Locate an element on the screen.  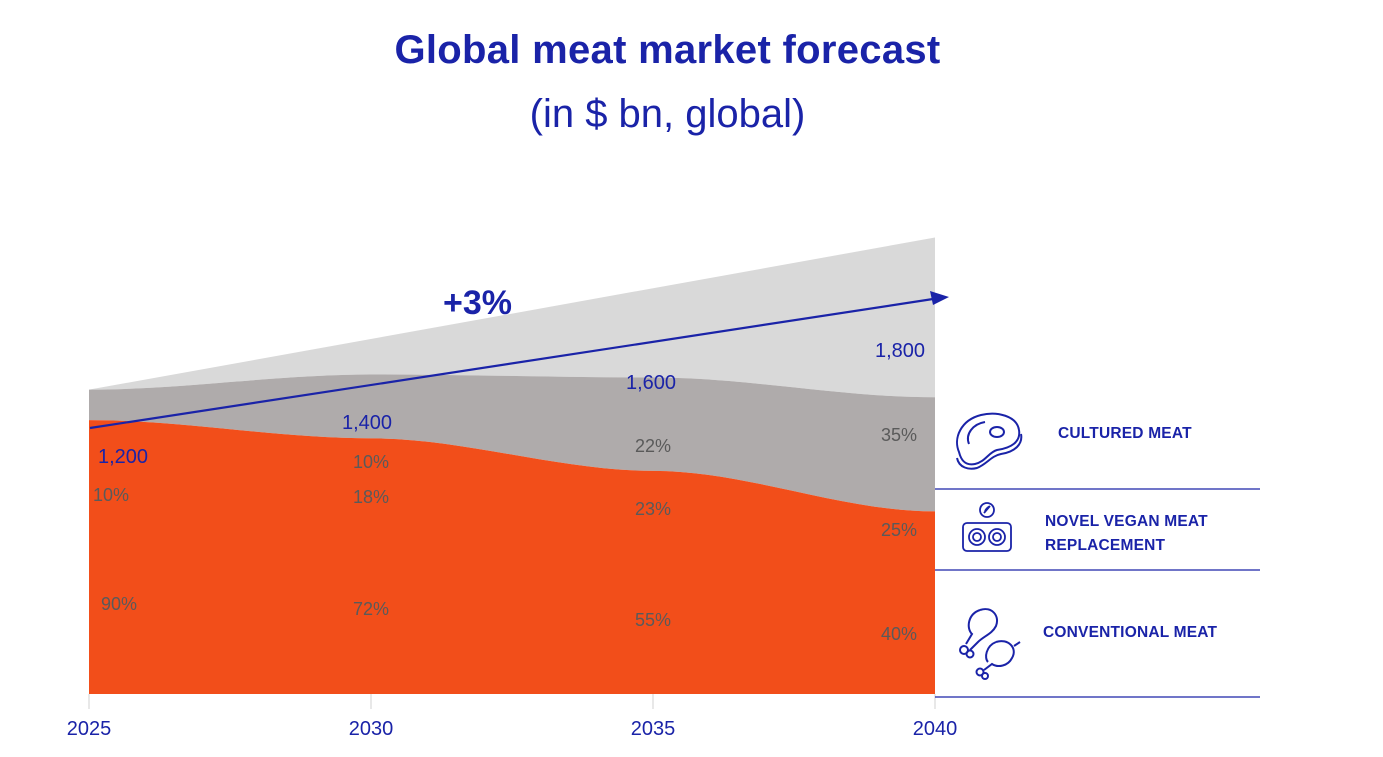
legend-label-conventional-meat: CONVENTIONAL MEAT is located at coordinates (1130, 632).